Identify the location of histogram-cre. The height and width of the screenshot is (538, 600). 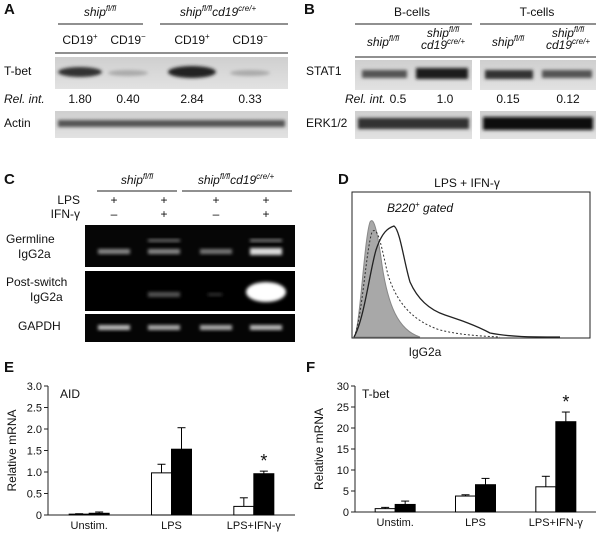
(457, 281).